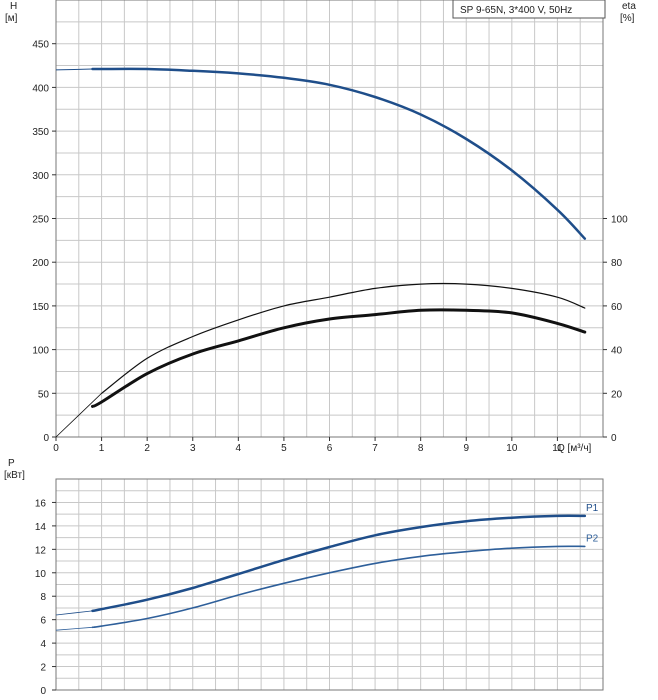 The image size is (658, 700). Describe the element at coordinates (629, 6) in the screenshot. I see `y2-axis-label: eta` at that location.